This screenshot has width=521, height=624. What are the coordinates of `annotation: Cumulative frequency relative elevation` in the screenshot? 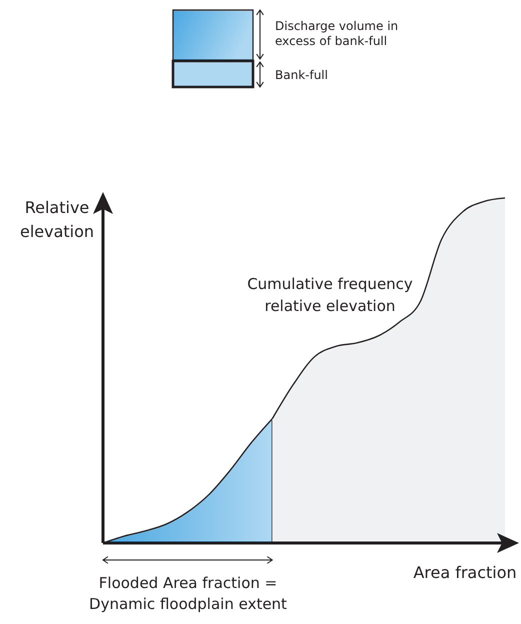 It's located at (330, 295).